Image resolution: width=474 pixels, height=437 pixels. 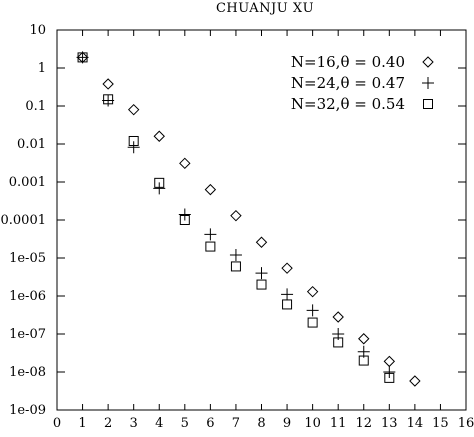 What do you see at coordinates (348, 62) in the screenshot?
I see `legend-label: N=16,θ = 0.40` at bounding box center [348, 62].